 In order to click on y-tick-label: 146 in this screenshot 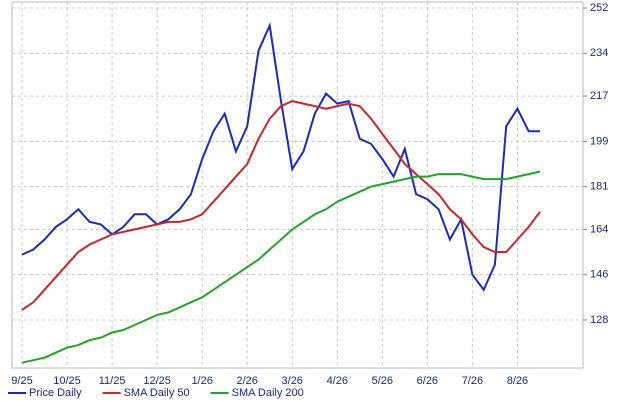, I will do `click(599, 275)`.